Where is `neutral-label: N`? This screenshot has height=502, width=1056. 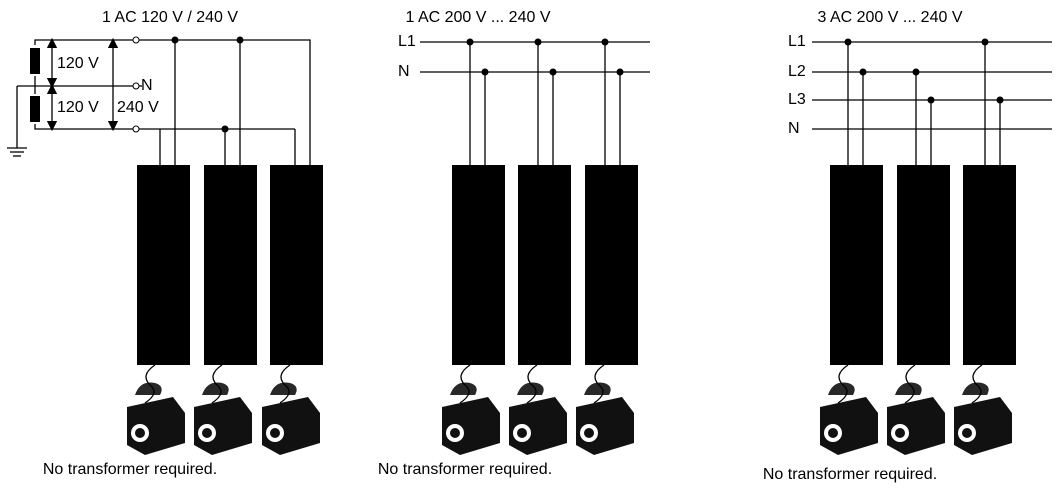 neutral-label: N is located at coordinates (147, 85).